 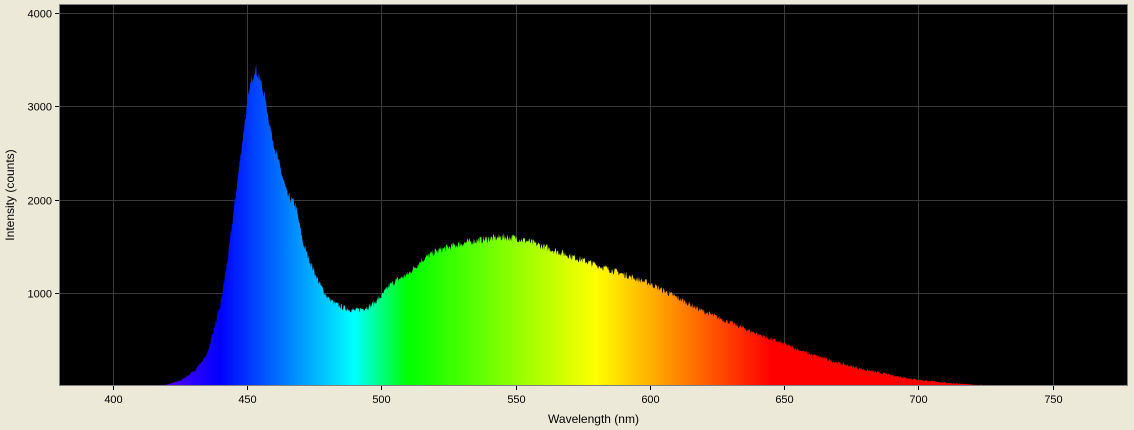 I want to click on x-tick-label: 600, so click(x=650, y=400).